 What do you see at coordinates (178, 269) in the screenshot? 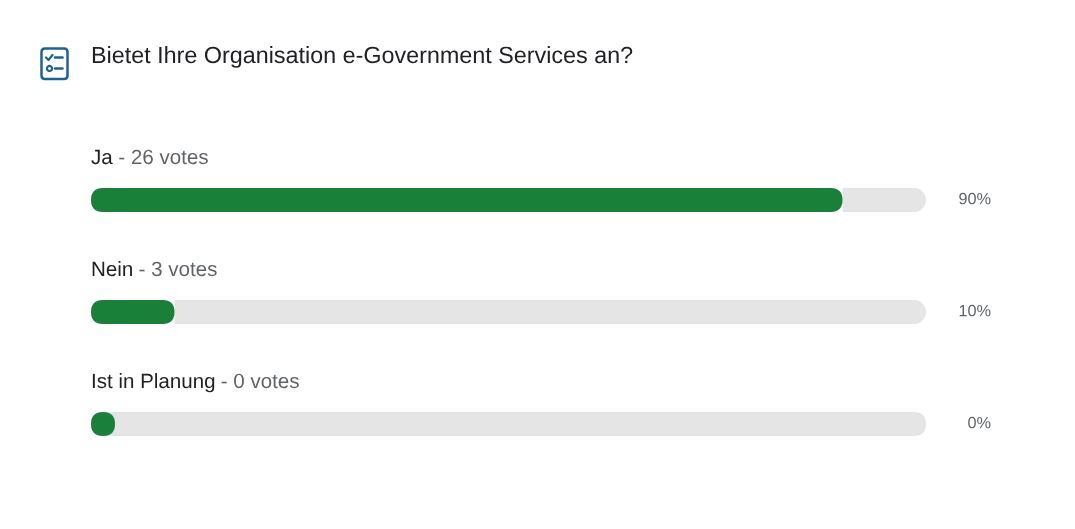
I see `annotation: - 3 votes` at bounding box center [178, 269].